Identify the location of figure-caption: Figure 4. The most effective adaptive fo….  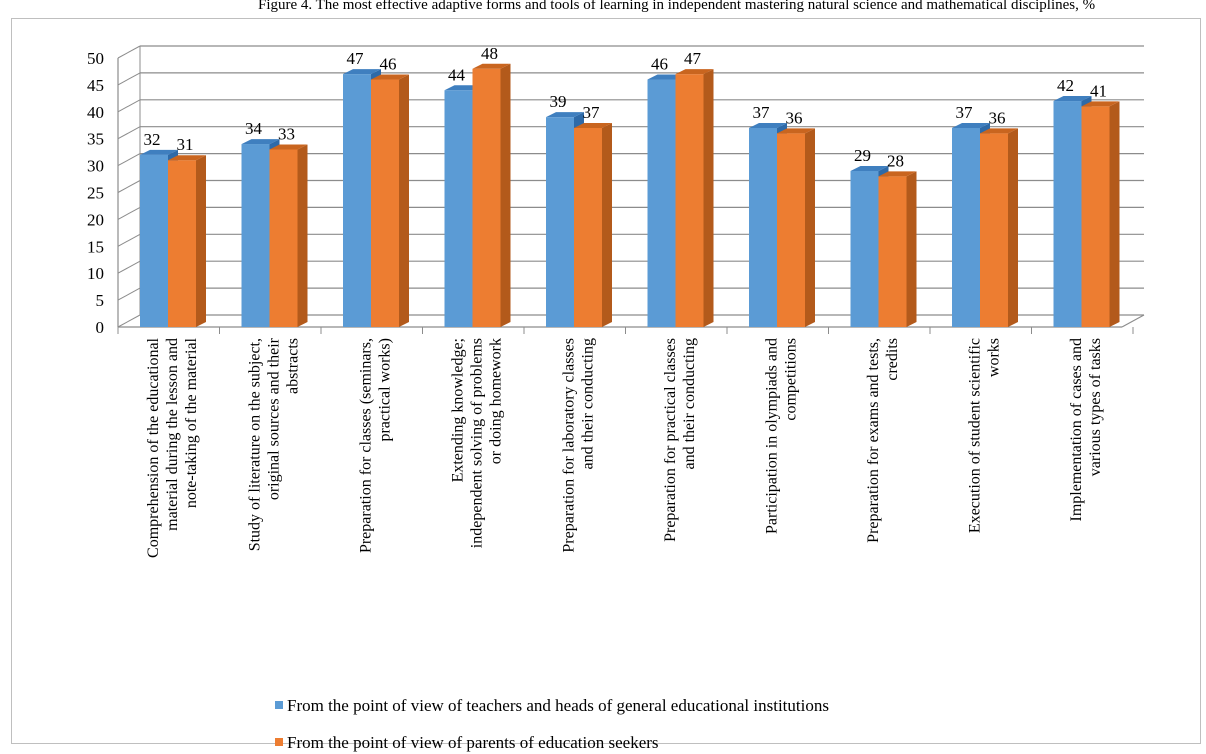
(603, 8).